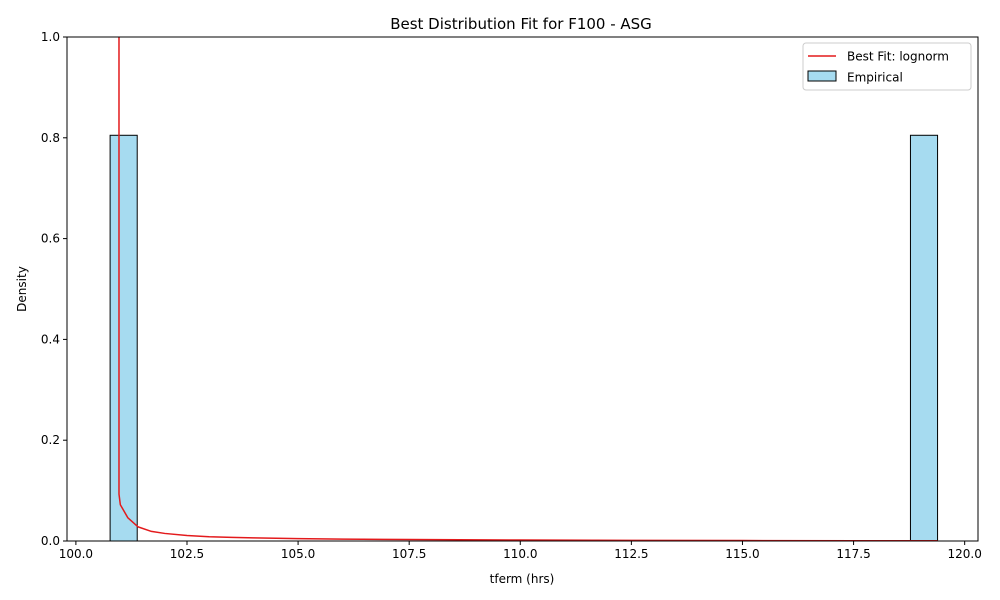 The width and height of the screenshot is (1000, 600). I want to click on y-tick-label: 0.2, so click(50, 440).